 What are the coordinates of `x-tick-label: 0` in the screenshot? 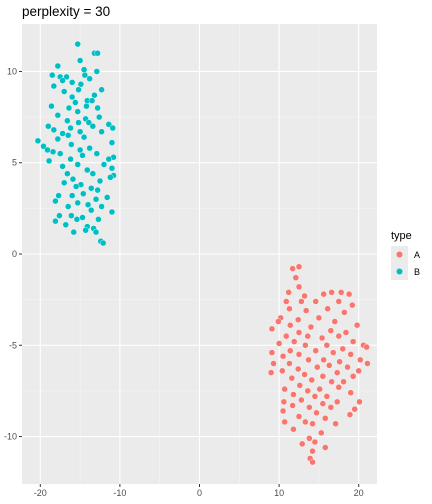 It's located at (199, 493).